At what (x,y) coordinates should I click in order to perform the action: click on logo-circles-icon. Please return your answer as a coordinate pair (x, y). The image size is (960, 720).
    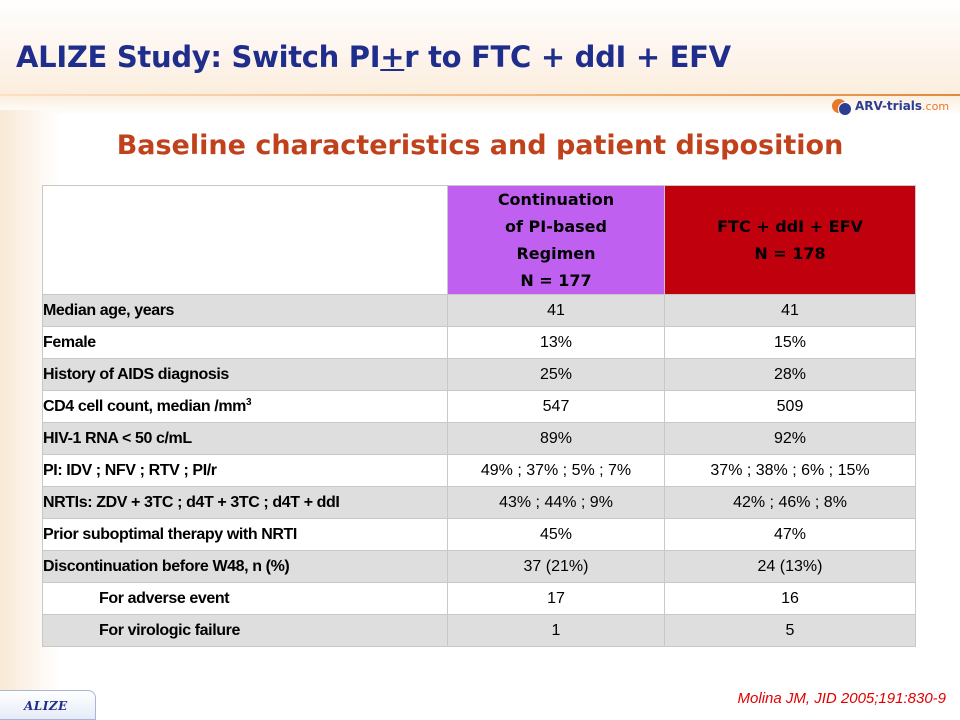
    Looking at the image, I should click on (842, 106).